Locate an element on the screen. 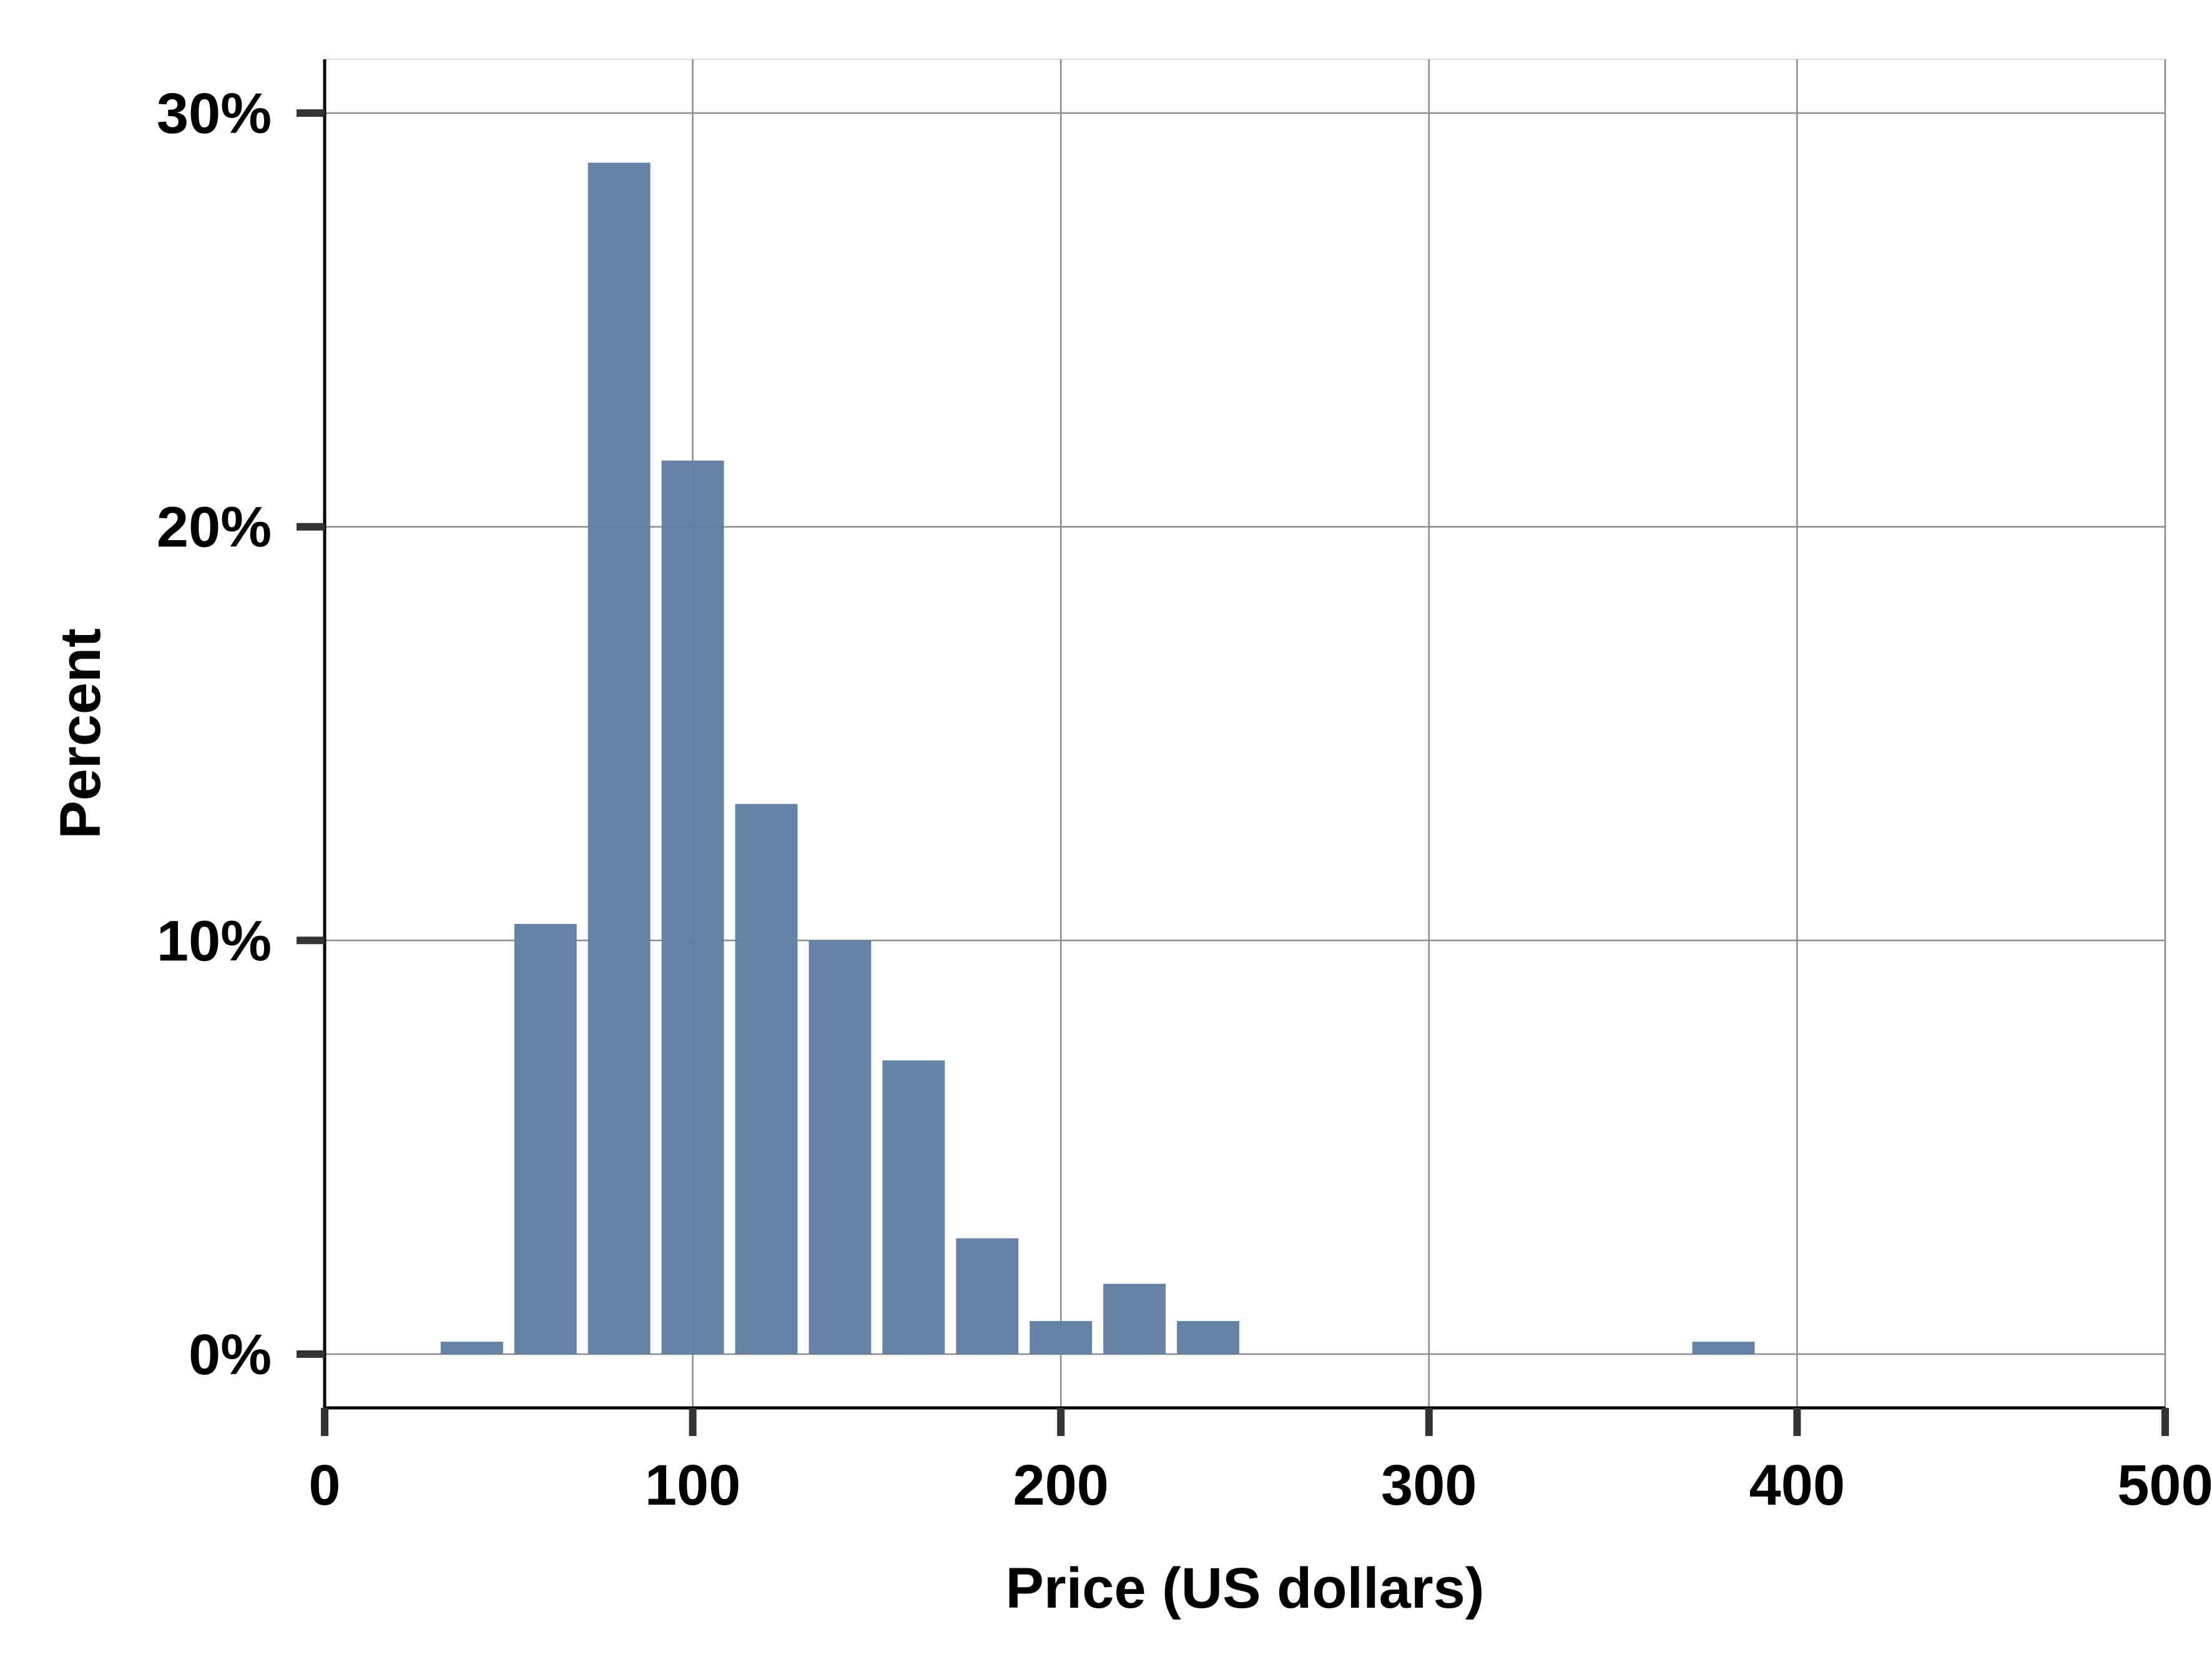 This screenshot has width=2212, height=1662. y-tick-label: 20% is located at coordinates (214, 527).